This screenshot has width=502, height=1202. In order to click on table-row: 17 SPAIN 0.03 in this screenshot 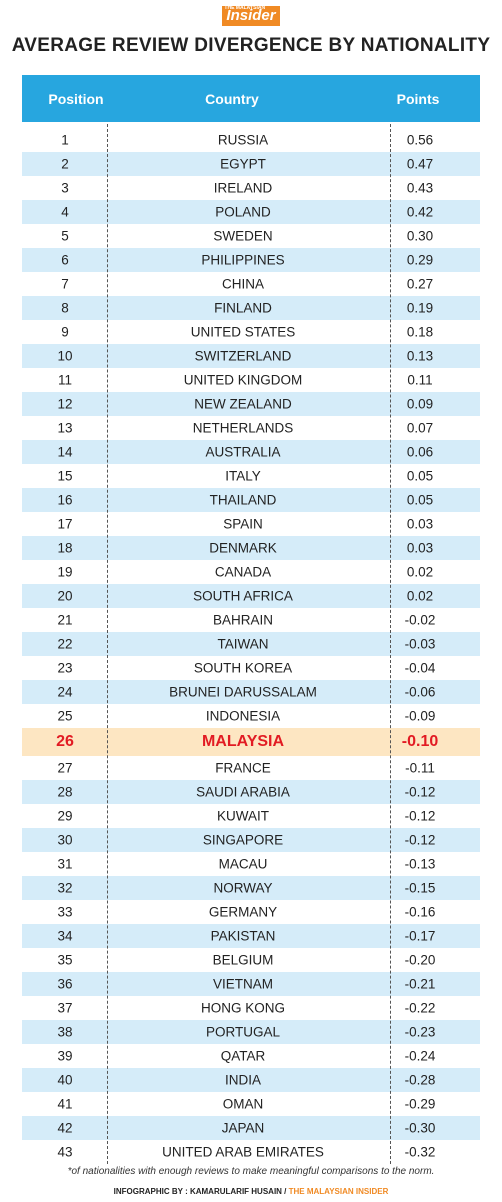, I will do `click(251, 524)`.